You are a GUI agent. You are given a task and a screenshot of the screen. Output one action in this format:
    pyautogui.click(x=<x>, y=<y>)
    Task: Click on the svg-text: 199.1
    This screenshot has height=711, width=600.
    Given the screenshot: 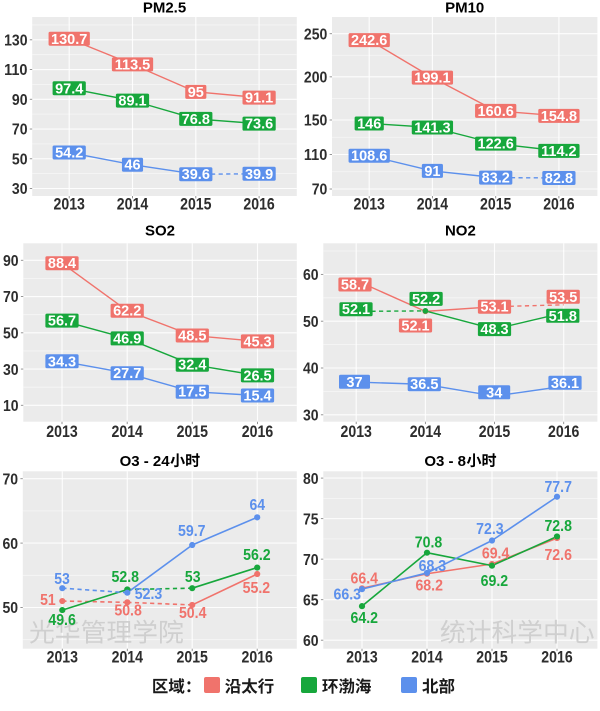 What is the action you would take?
    pyautogui.click(x=432, y=79)
    